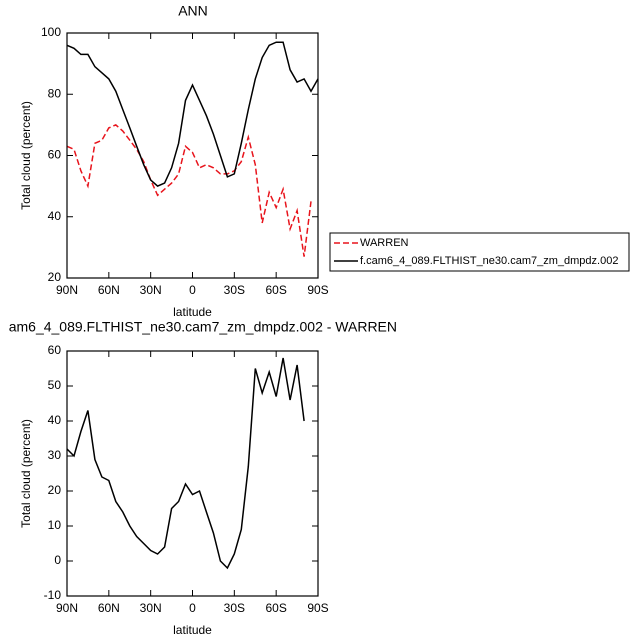  What do you see at coordinates (193, 11) in the screenshot?
I see `chart-title: ANN` at bounding box center [193, 11].